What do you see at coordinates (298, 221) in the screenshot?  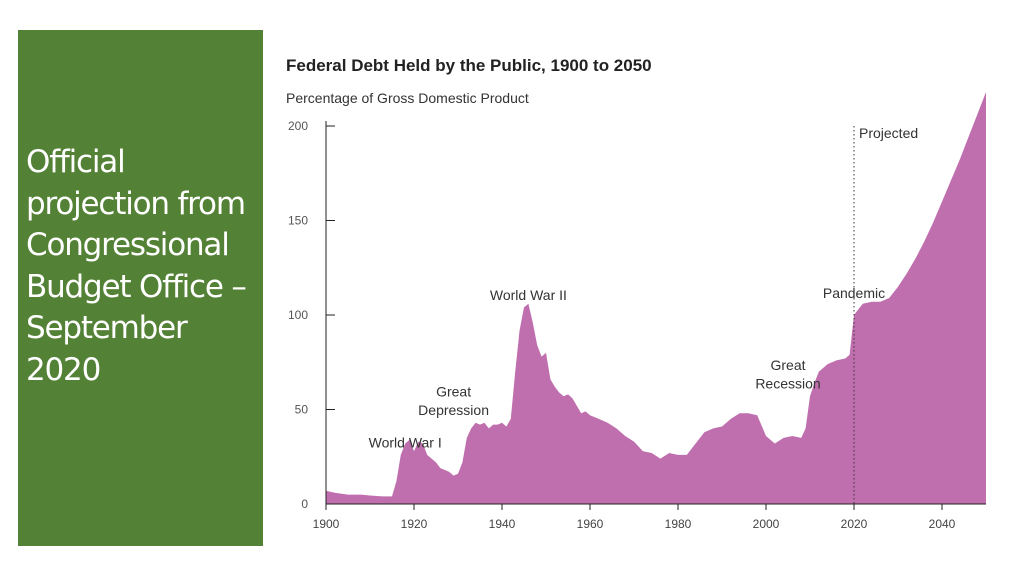 I see `y-tick-label: 150` at bounding box center [298, 221].